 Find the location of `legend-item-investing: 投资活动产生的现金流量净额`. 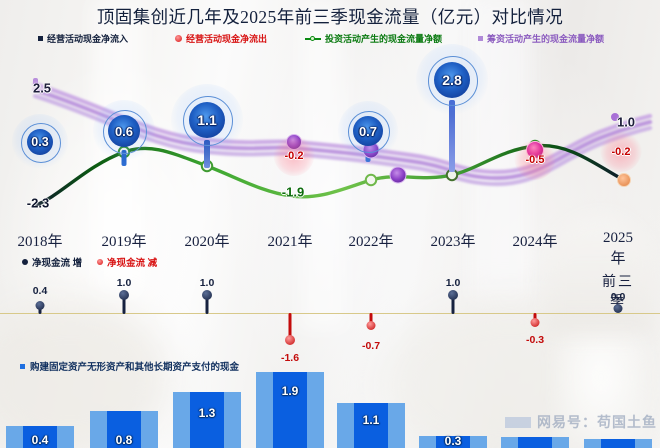

legend-item-investing: 投资活动产生的现金流量净额 is located at coordinates (373, 38).